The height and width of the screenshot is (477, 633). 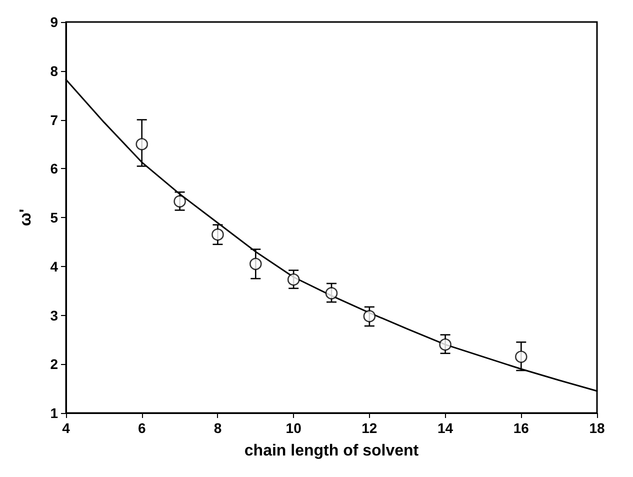 What do you see at coordinates (54, 413) in the screenshot?
I see `y-tick-label: 1` at bounding box center [54, 413].